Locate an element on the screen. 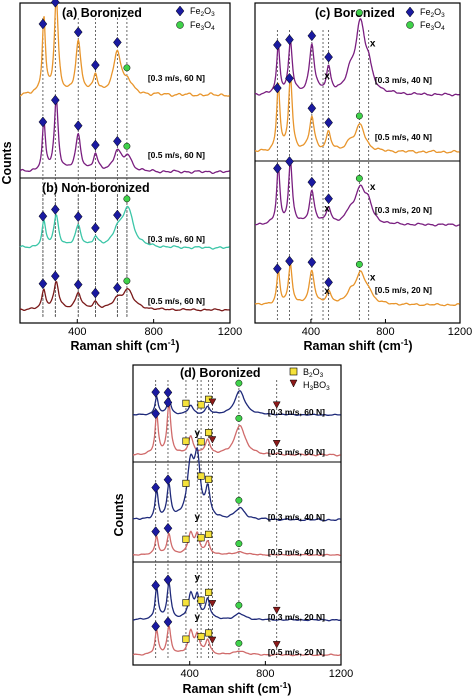  x-annotation-0-0: x is located at coordinates (327, 76).